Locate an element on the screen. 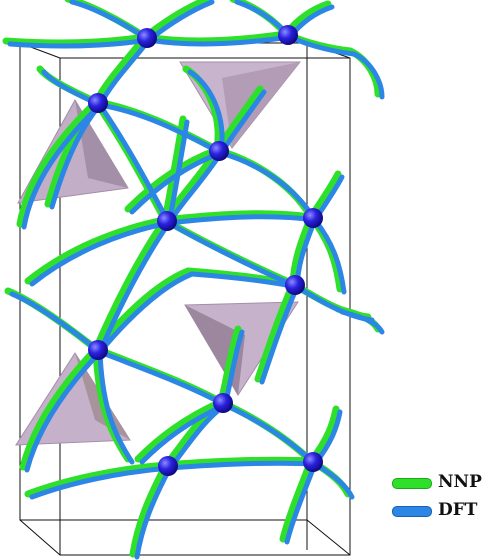 The height and width of the screenshot is (560, 499). legend-item-nnp: NNP is located at coordinates (442, 483).